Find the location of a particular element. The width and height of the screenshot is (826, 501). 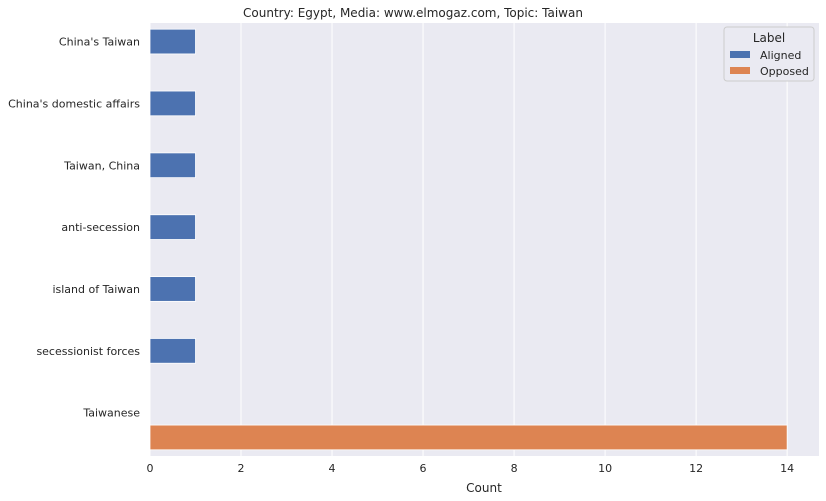

x-axis-label: Count is located at coordinates (484, 488).